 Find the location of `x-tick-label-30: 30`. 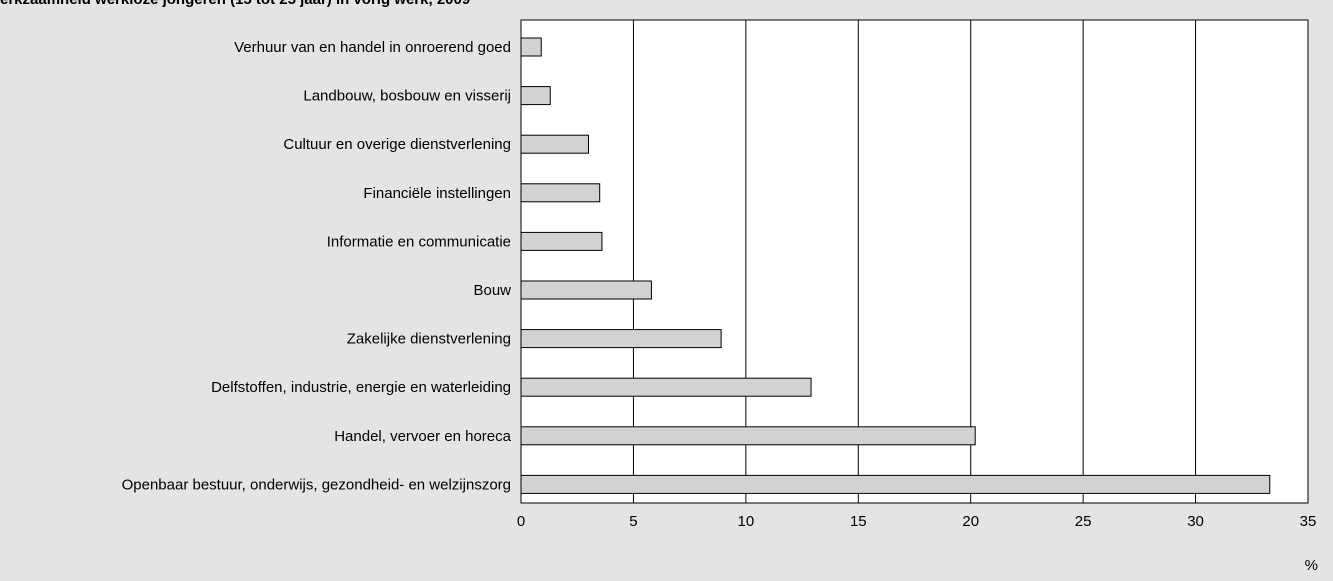

x-tick-label-30: 30 is located at coordinates (1195, 521).